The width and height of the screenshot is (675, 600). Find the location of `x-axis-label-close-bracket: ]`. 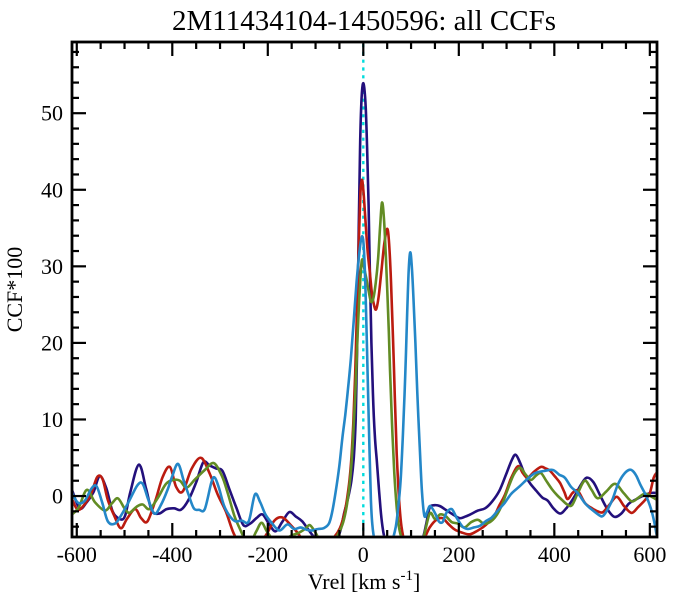

x-axis-label-close-bracket: ] is located at coordinates (416, 581).